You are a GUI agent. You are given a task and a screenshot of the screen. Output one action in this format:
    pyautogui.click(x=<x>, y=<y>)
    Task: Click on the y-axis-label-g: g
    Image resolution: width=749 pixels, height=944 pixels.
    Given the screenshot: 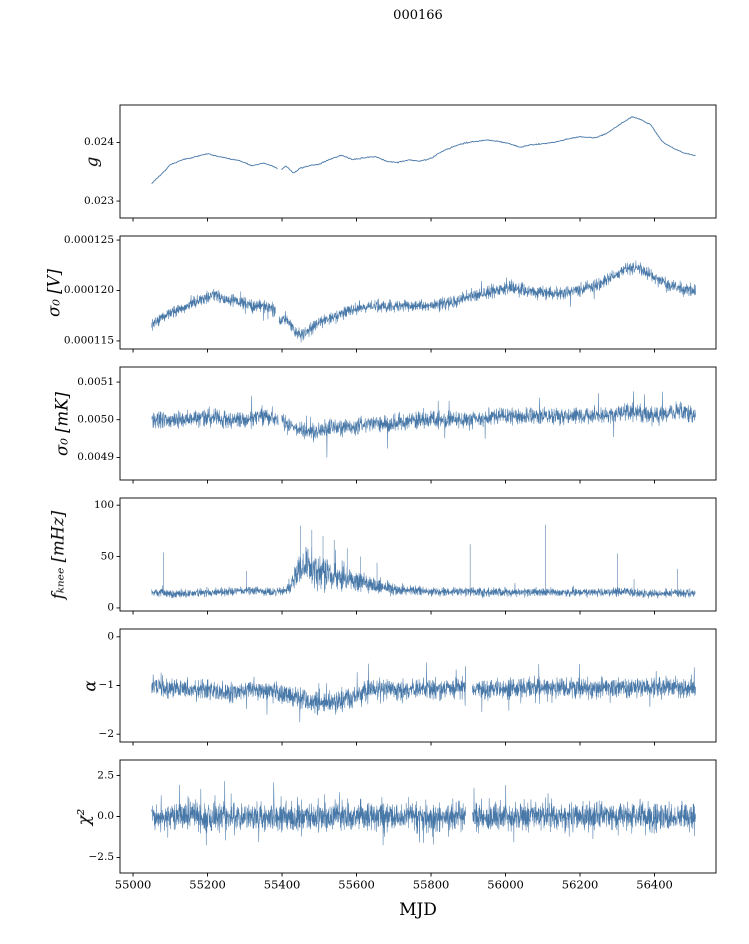 What is the action you would take?
    pyautogui.click(x=92, y=161)
    